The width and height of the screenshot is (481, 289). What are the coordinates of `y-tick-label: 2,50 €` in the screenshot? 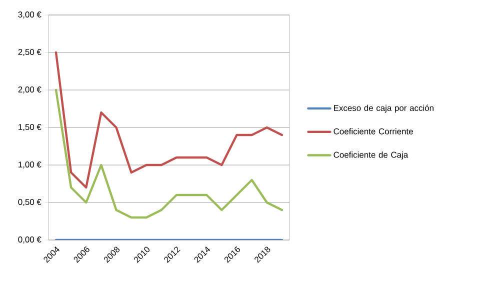 It's located at (30, 52).